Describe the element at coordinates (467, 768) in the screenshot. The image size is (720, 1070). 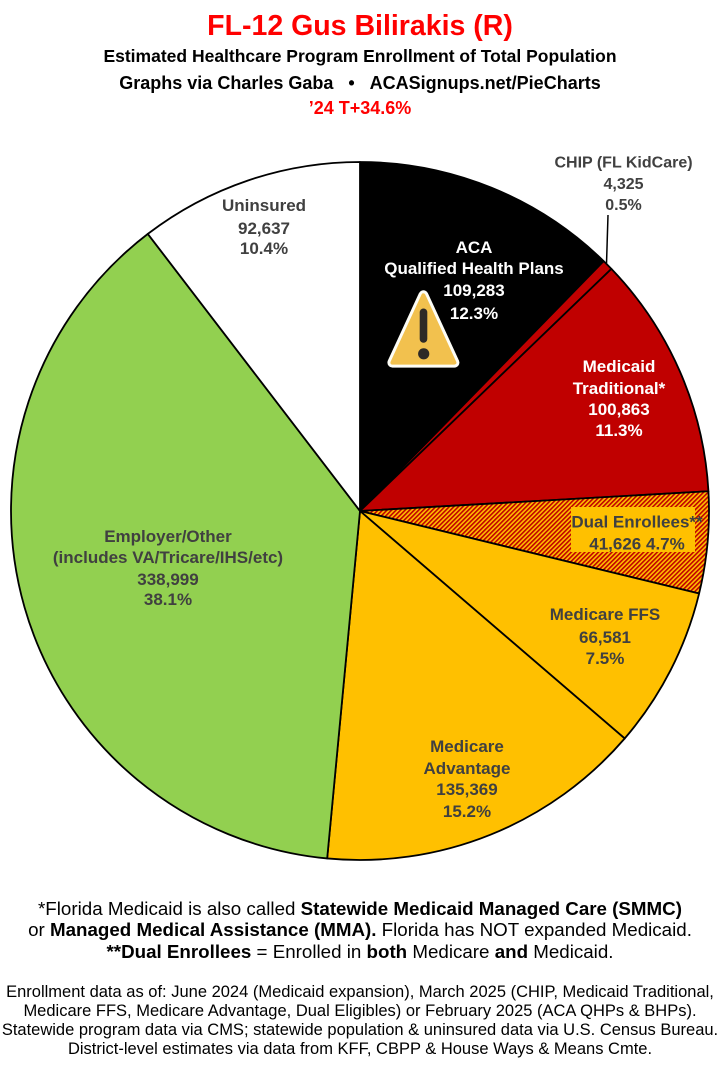
I see `svg-text: Advantage` at that location.